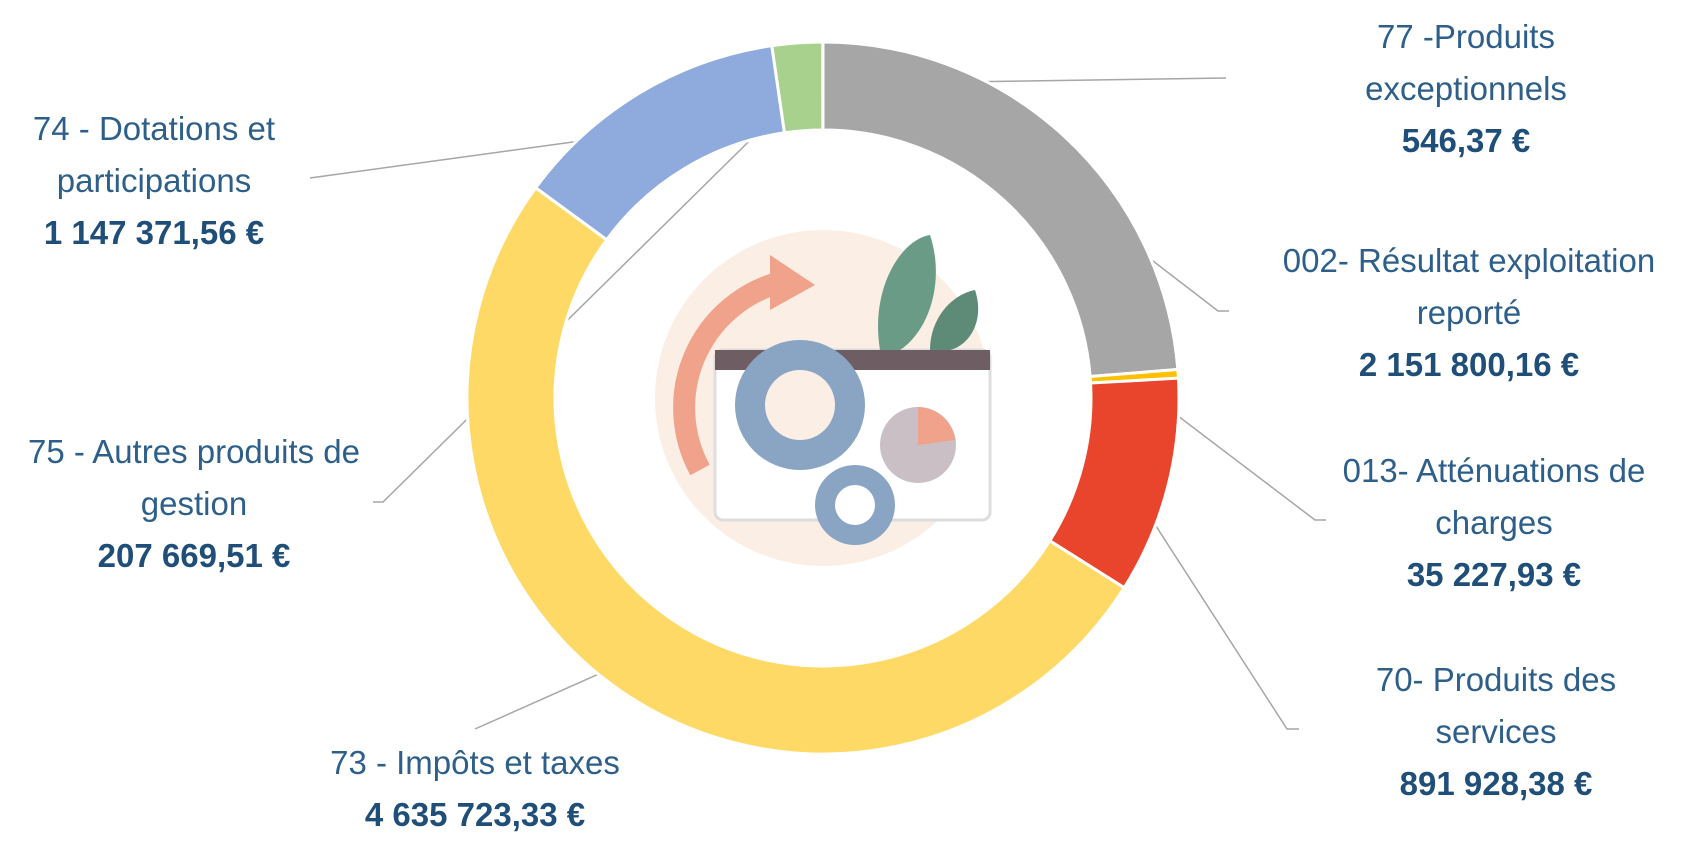 The image size is (1696, 841). Describe the element at coordinates (1467, 365) in the screenshot. I see `value-label: 2 151 800,16 €` at that location.